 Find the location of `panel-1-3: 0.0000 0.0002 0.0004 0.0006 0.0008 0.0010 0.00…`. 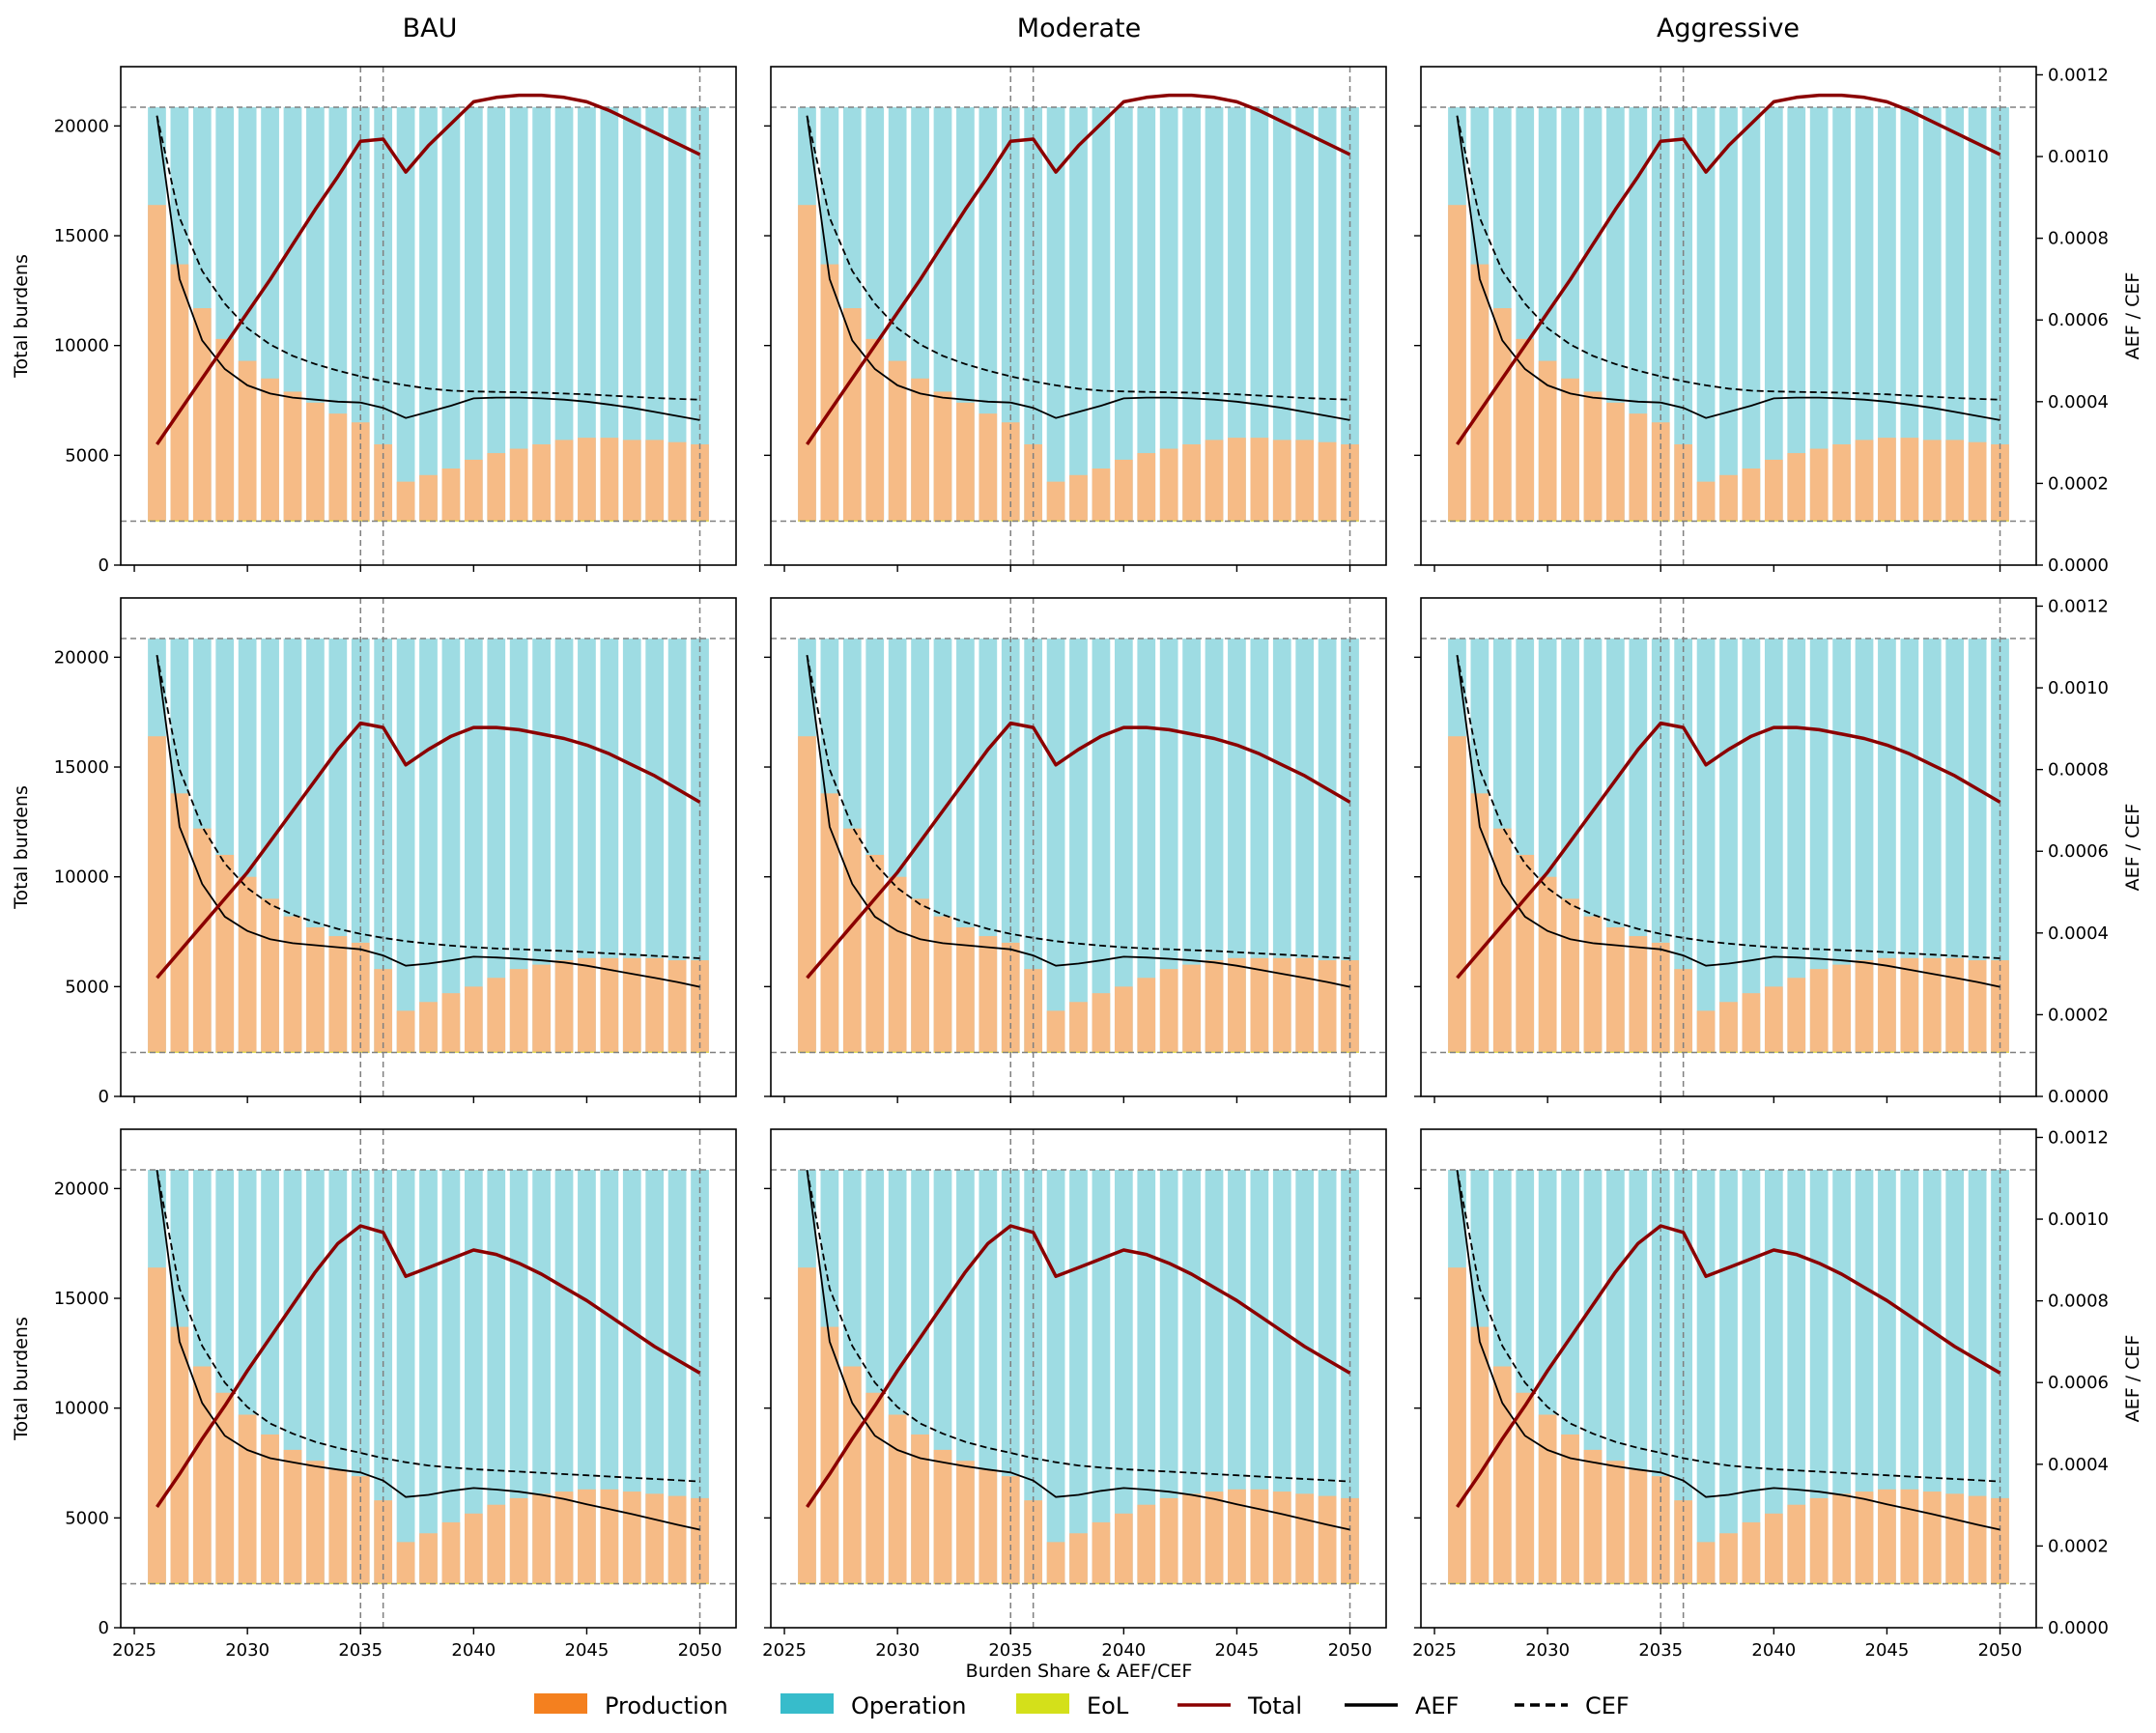

panel-1-3: 0.0000 0.0002 0.0004 0.0006 0.0008 0.0010 0.00… is located at coordinates (1778, 320).